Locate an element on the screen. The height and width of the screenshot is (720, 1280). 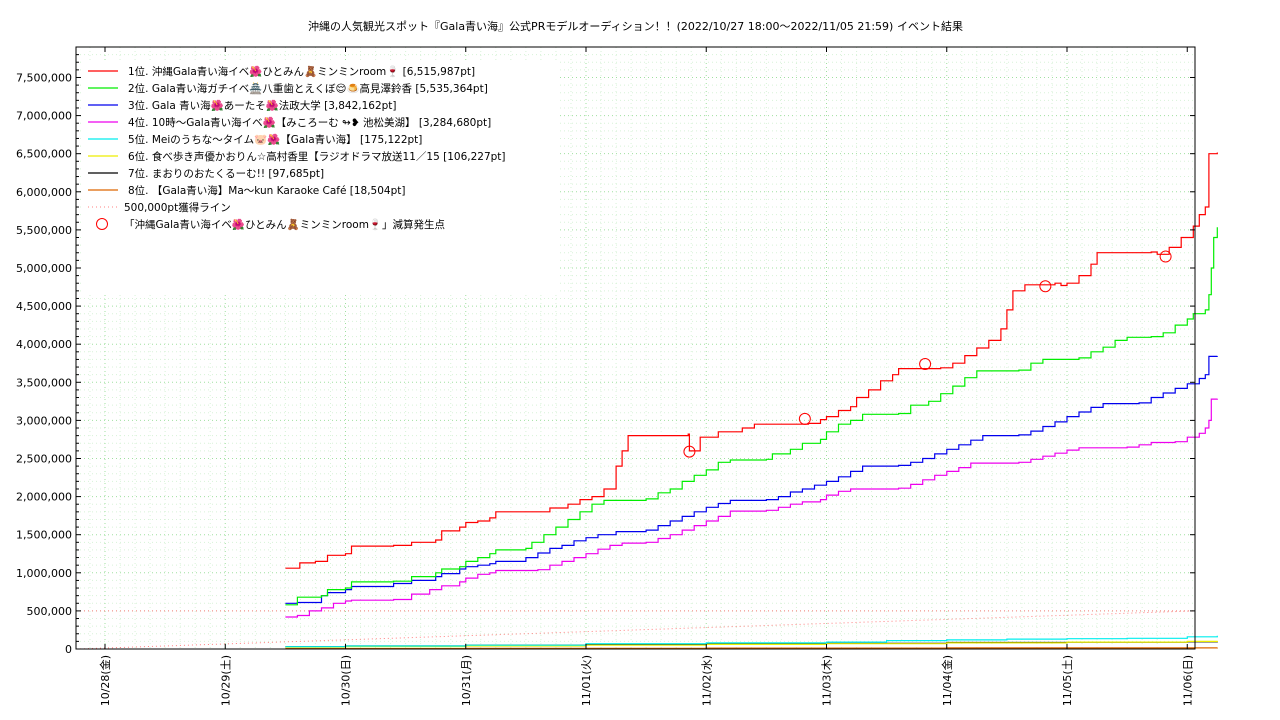
x-tick-label: 11/04(金) is located at coordinates (947, 680).